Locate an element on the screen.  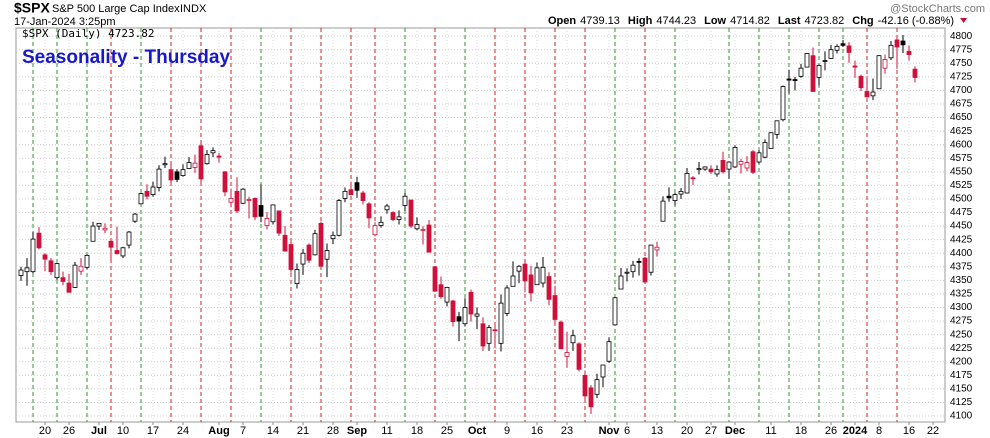
y-tick-label: 4150 is located at coordinates (961, 389).